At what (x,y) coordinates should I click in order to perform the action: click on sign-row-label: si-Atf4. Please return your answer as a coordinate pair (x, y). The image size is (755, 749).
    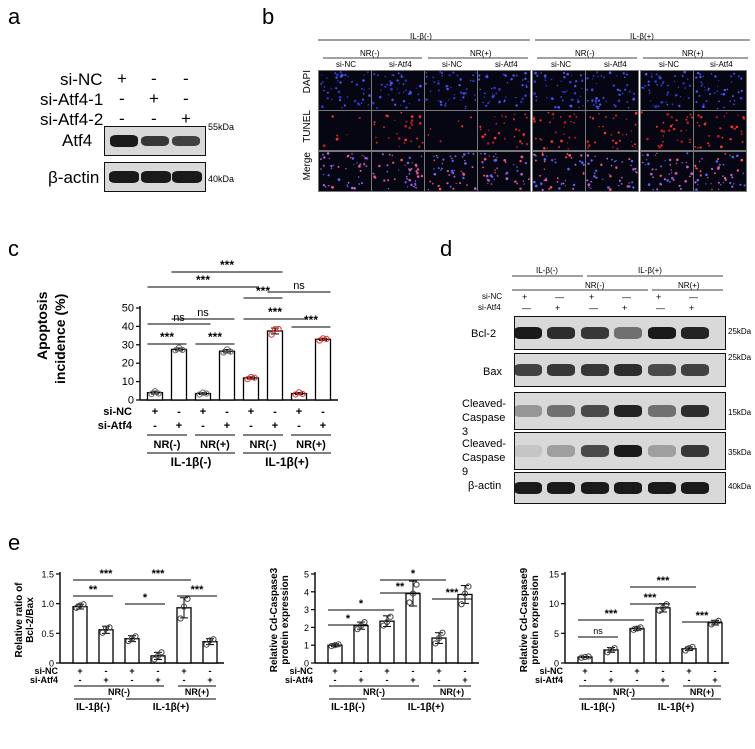
    Looking at the image, I should click on (115, 426).